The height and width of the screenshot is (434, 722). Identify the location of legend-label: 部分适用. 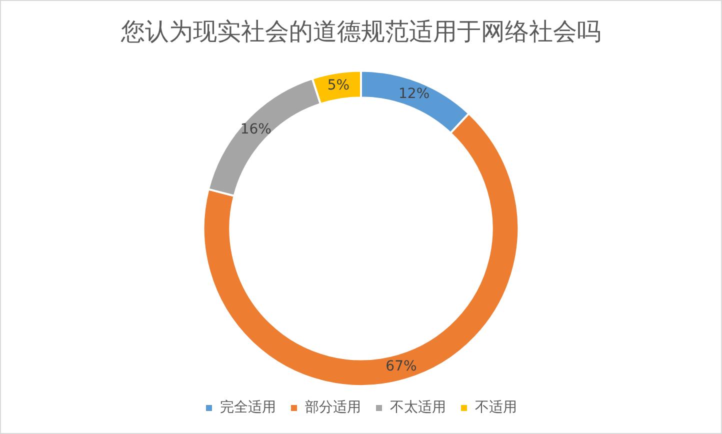
(333, 408).